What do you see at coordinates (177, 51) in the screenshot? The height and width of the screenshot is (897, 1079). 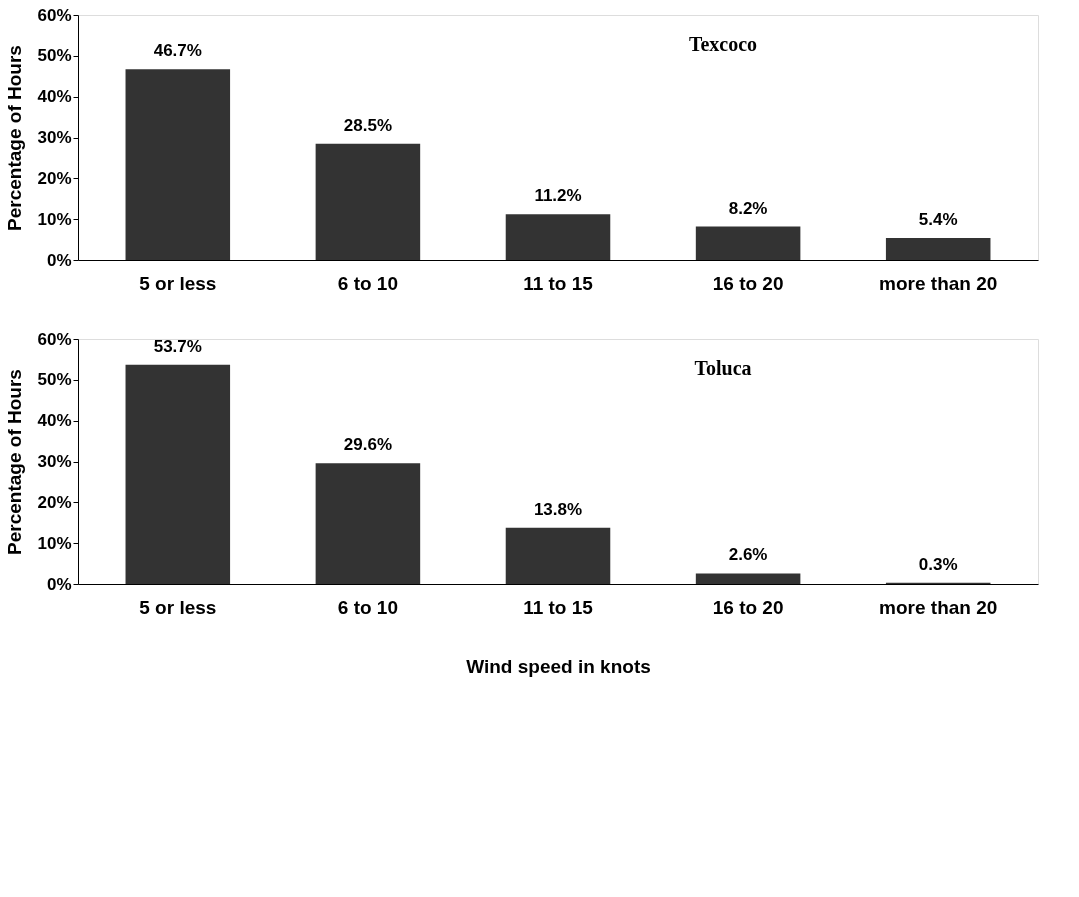 I see `data-label: 46.7%` at bounding box center [177, 51].